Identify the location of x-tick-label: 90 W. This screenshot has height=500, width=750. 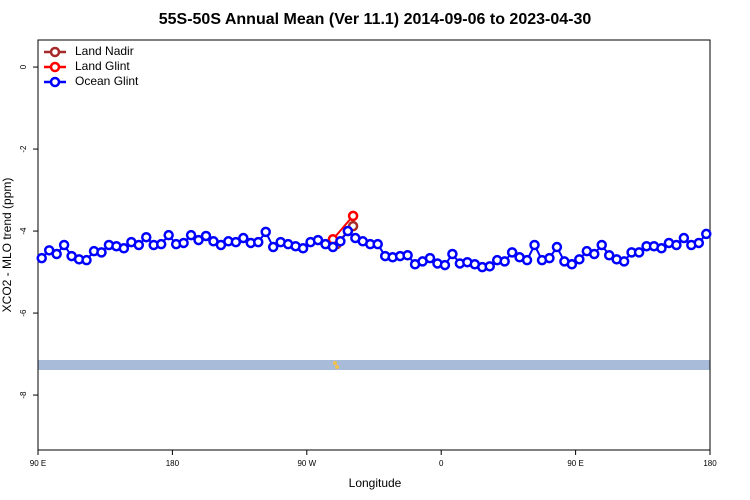
(306, 463).